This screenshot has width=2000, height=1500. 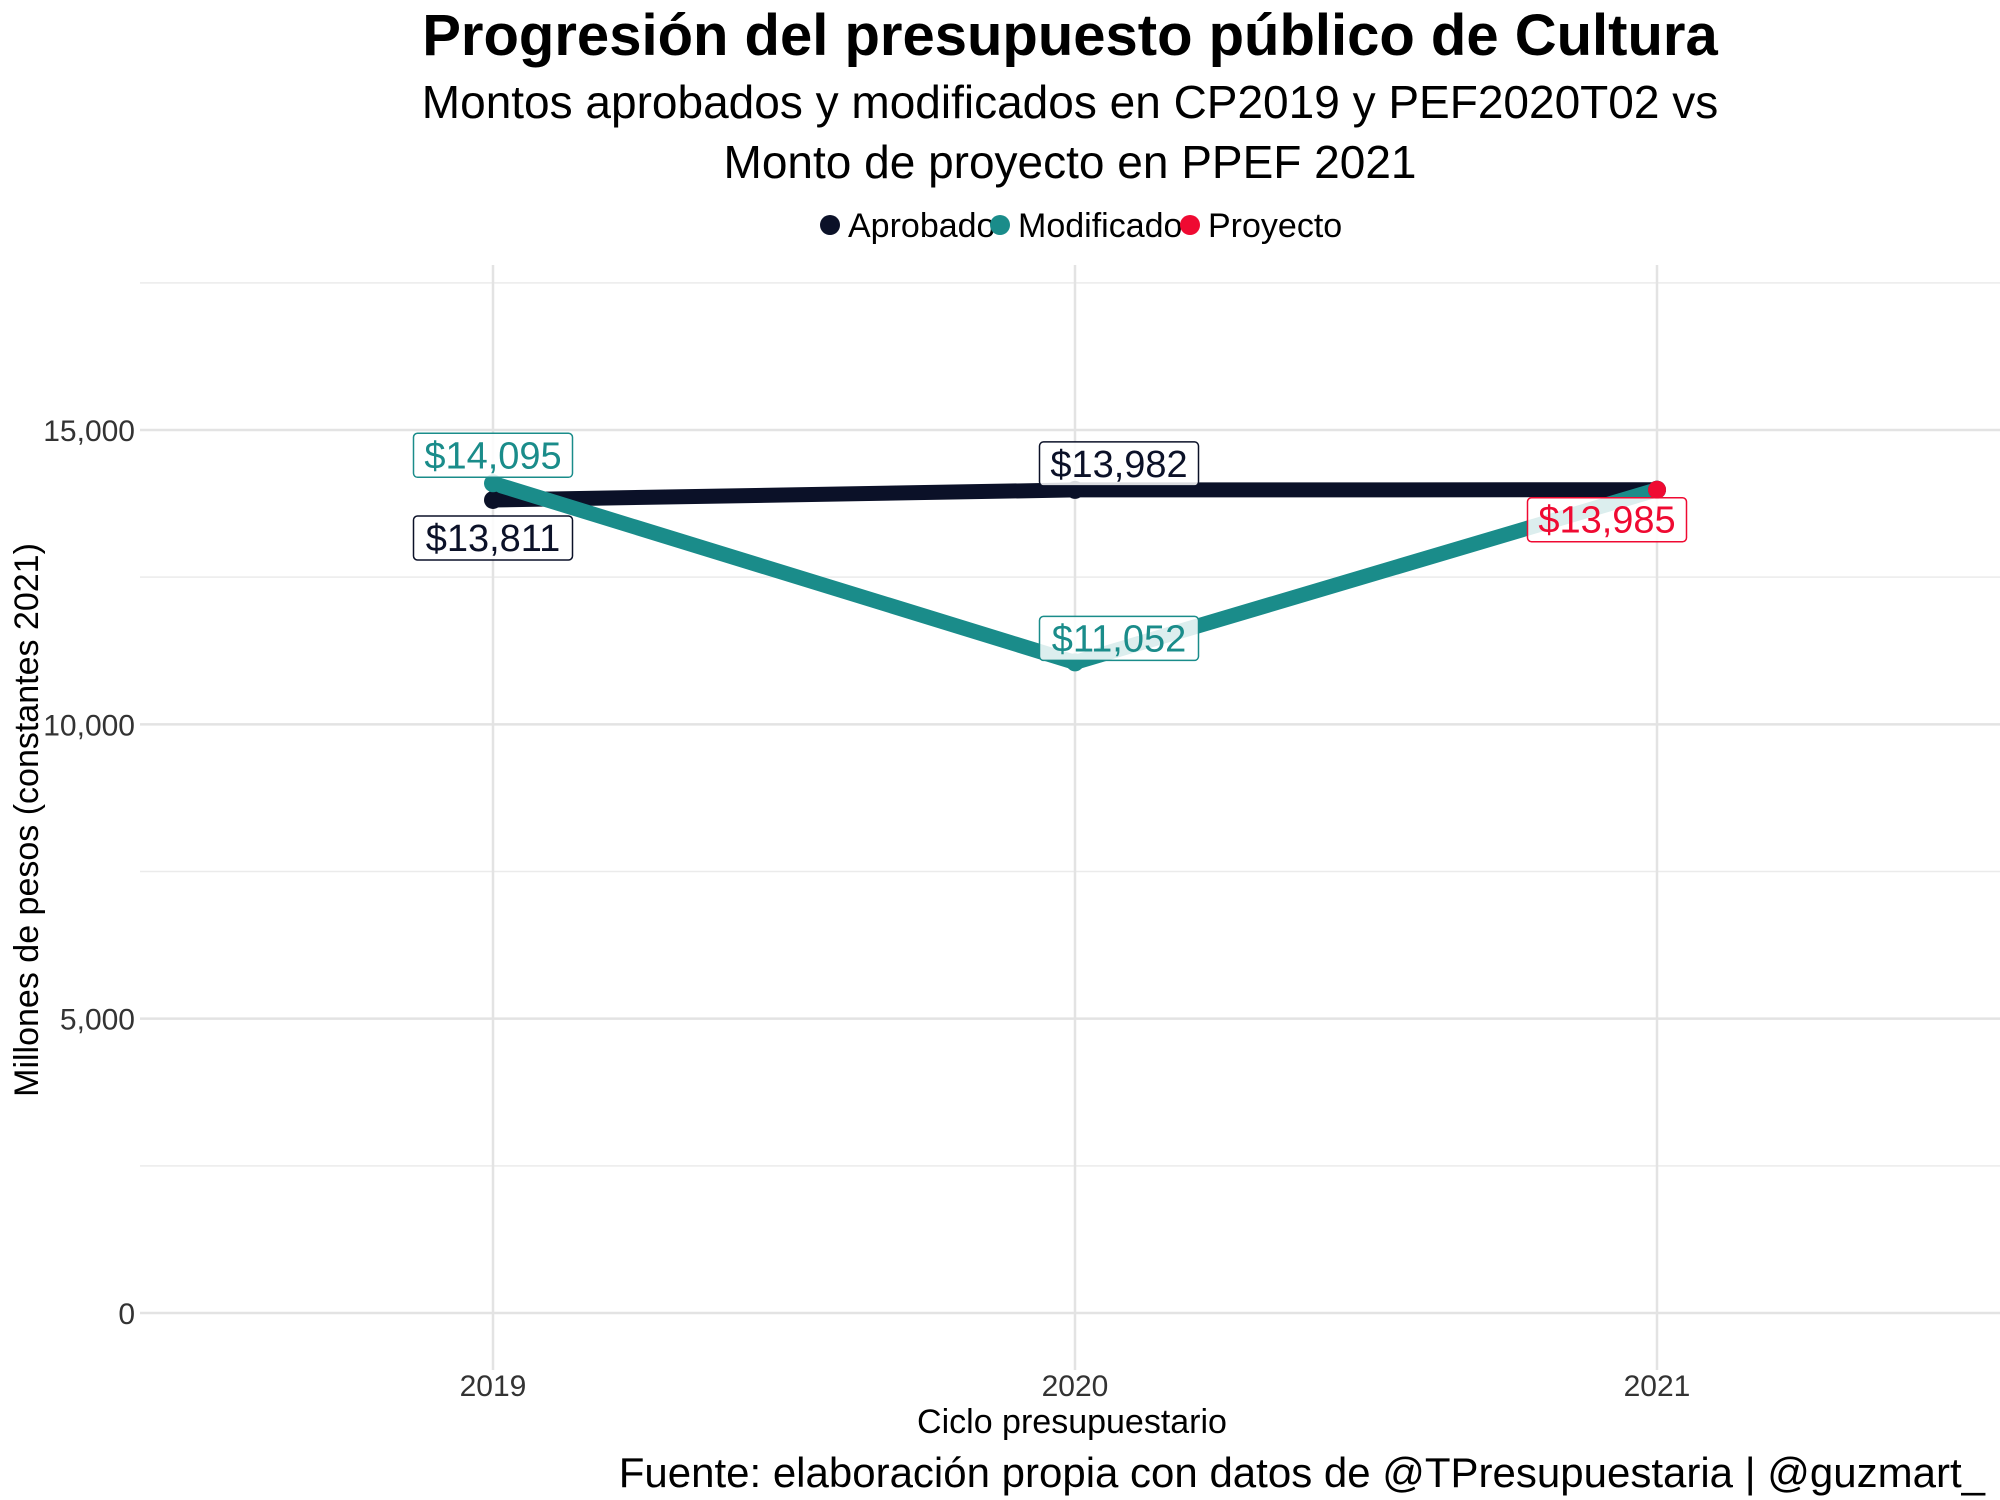 What do you see at coordinates (27, 820) in the screenshot?
I see `y-axis-title: Millones de pesos (constantes 2021)` at bounding box center [27, 820].